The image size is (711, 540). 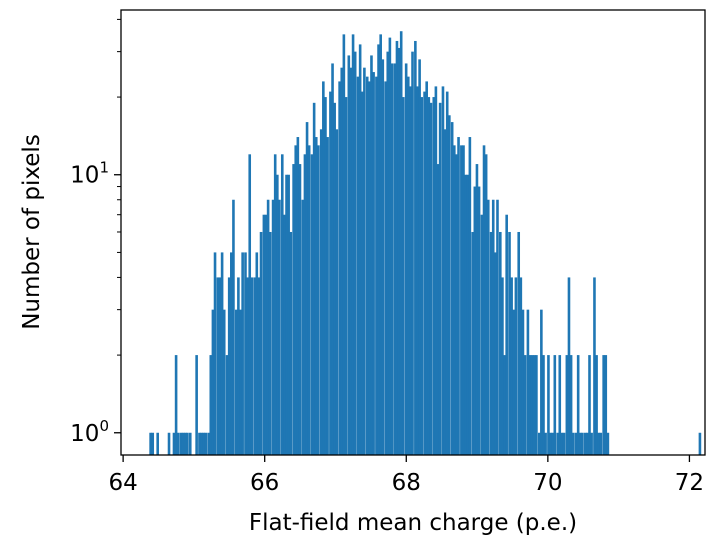 I want to click on y-tick-label: 10¹, so click(x=89, y=174).